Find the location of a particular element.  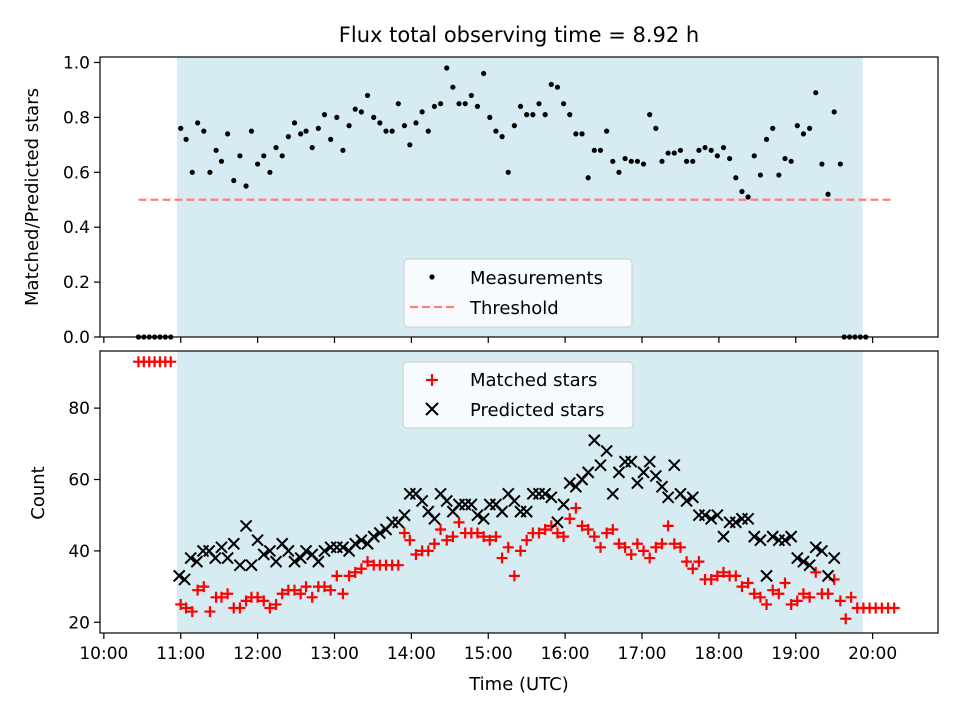

bottom-predicted-layer is located at coordinates (506, 510).